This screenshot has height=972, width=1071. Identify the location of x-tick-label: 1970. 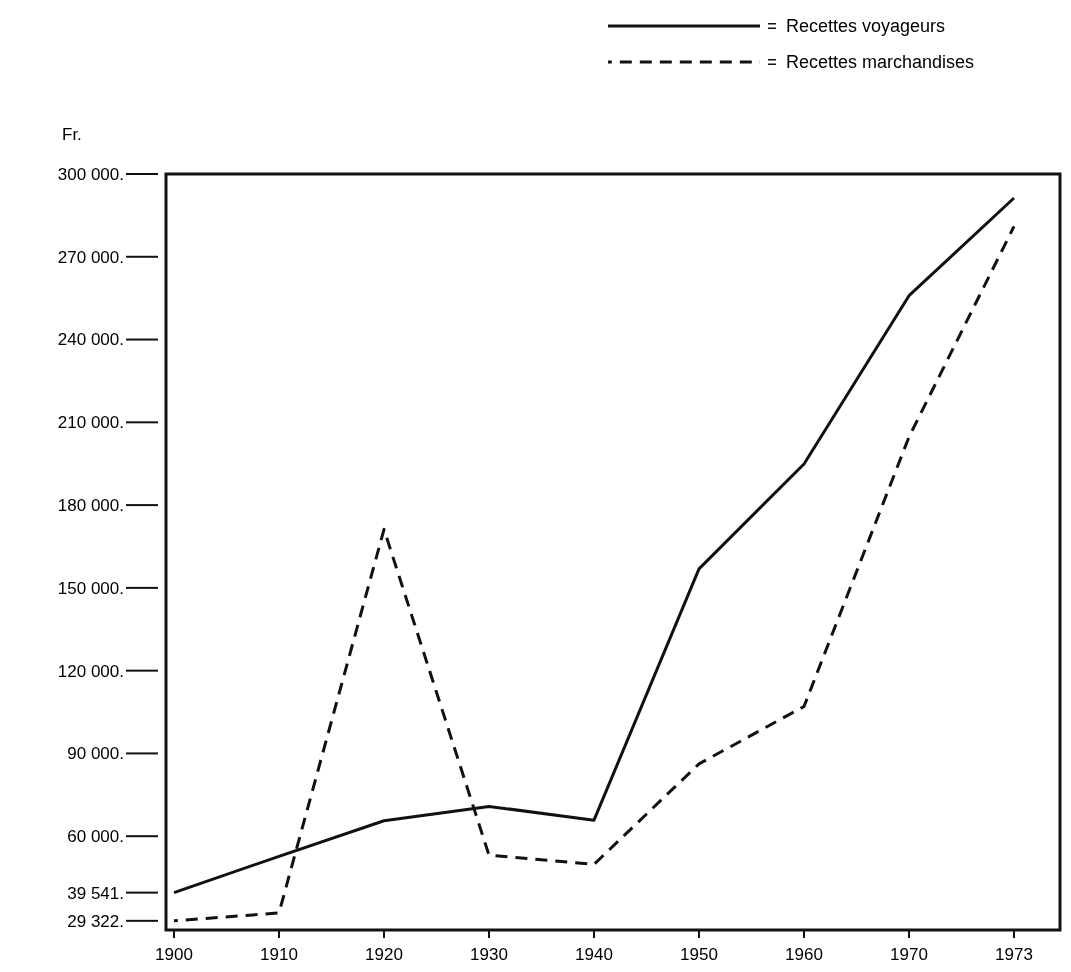
(909, 954).